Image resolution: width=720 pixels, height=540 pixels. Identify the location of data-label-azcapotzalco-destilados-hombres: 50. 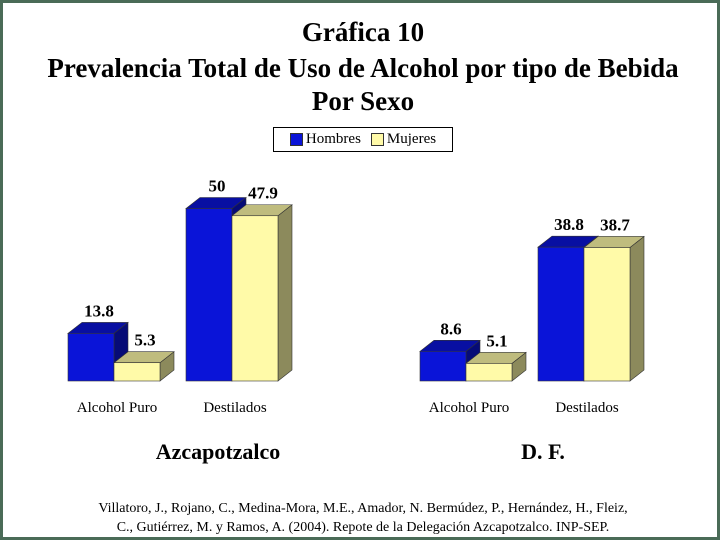
(217, 186).